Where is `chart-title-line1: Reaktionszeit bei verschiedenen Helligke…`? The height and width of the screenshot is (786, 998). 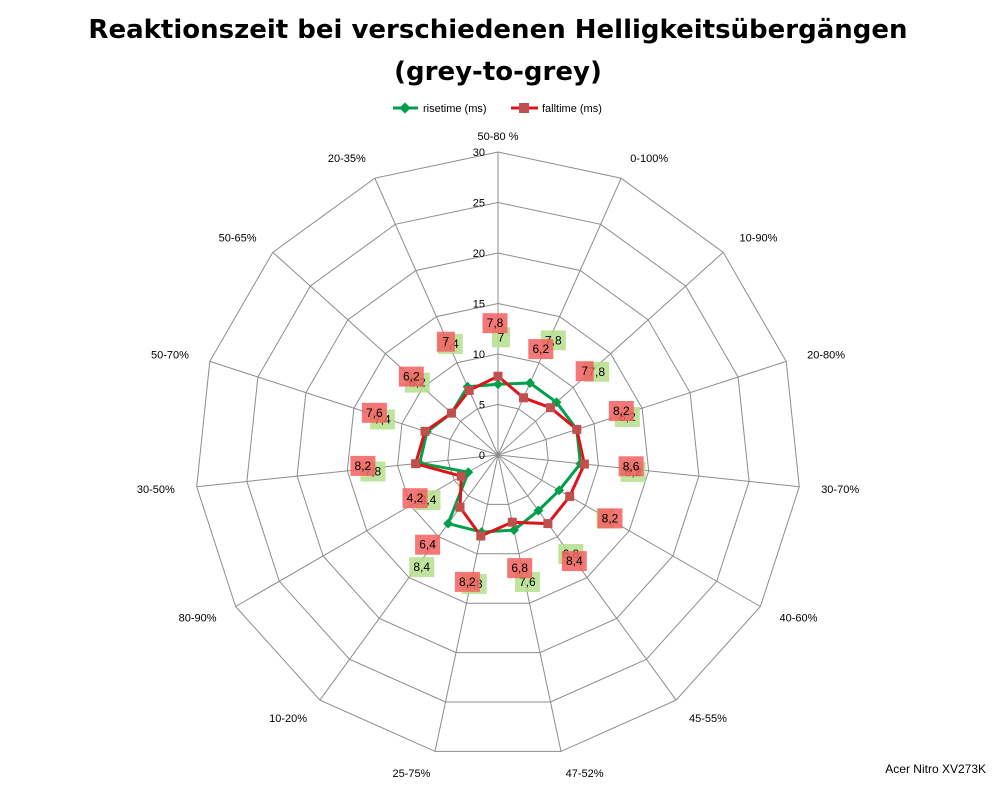
chart-title-line1: Reaktionszeit bei verschiedenen Helligke… is located at coordinates (497, 30).